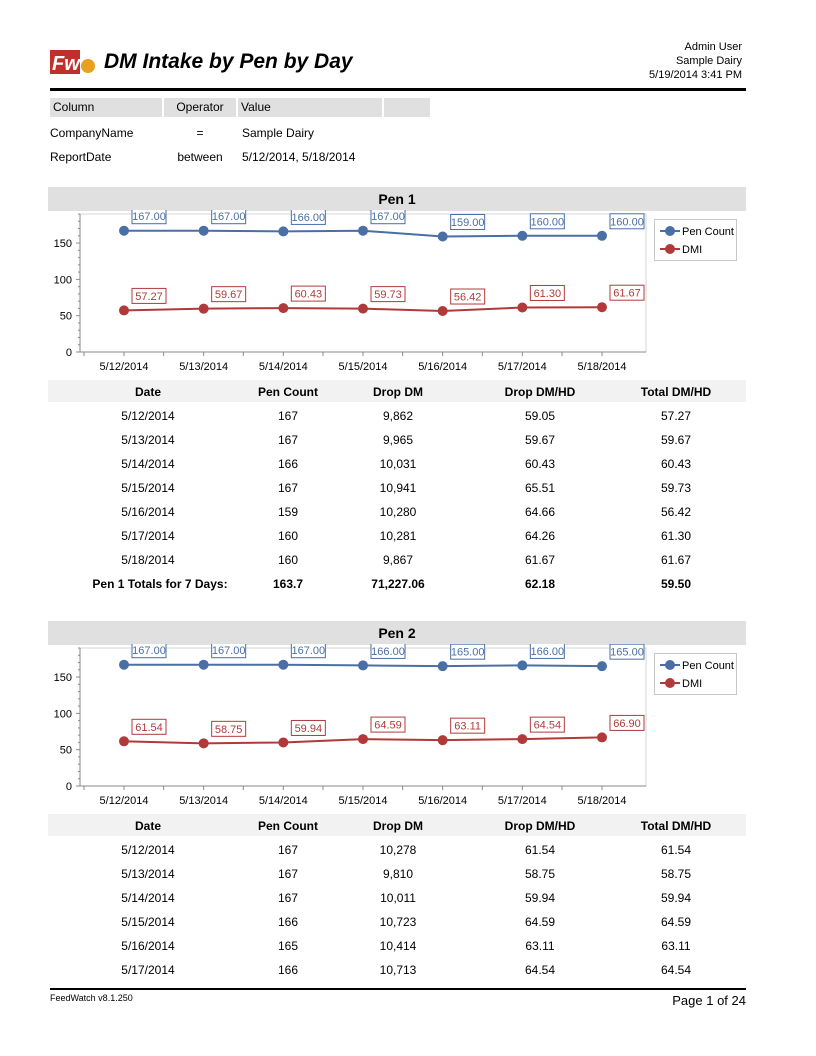 Image resolution: width=816 pixels, height=1056 pixels. I want to click on cell-total-dm-hd: 64.59, so click(676, 922).